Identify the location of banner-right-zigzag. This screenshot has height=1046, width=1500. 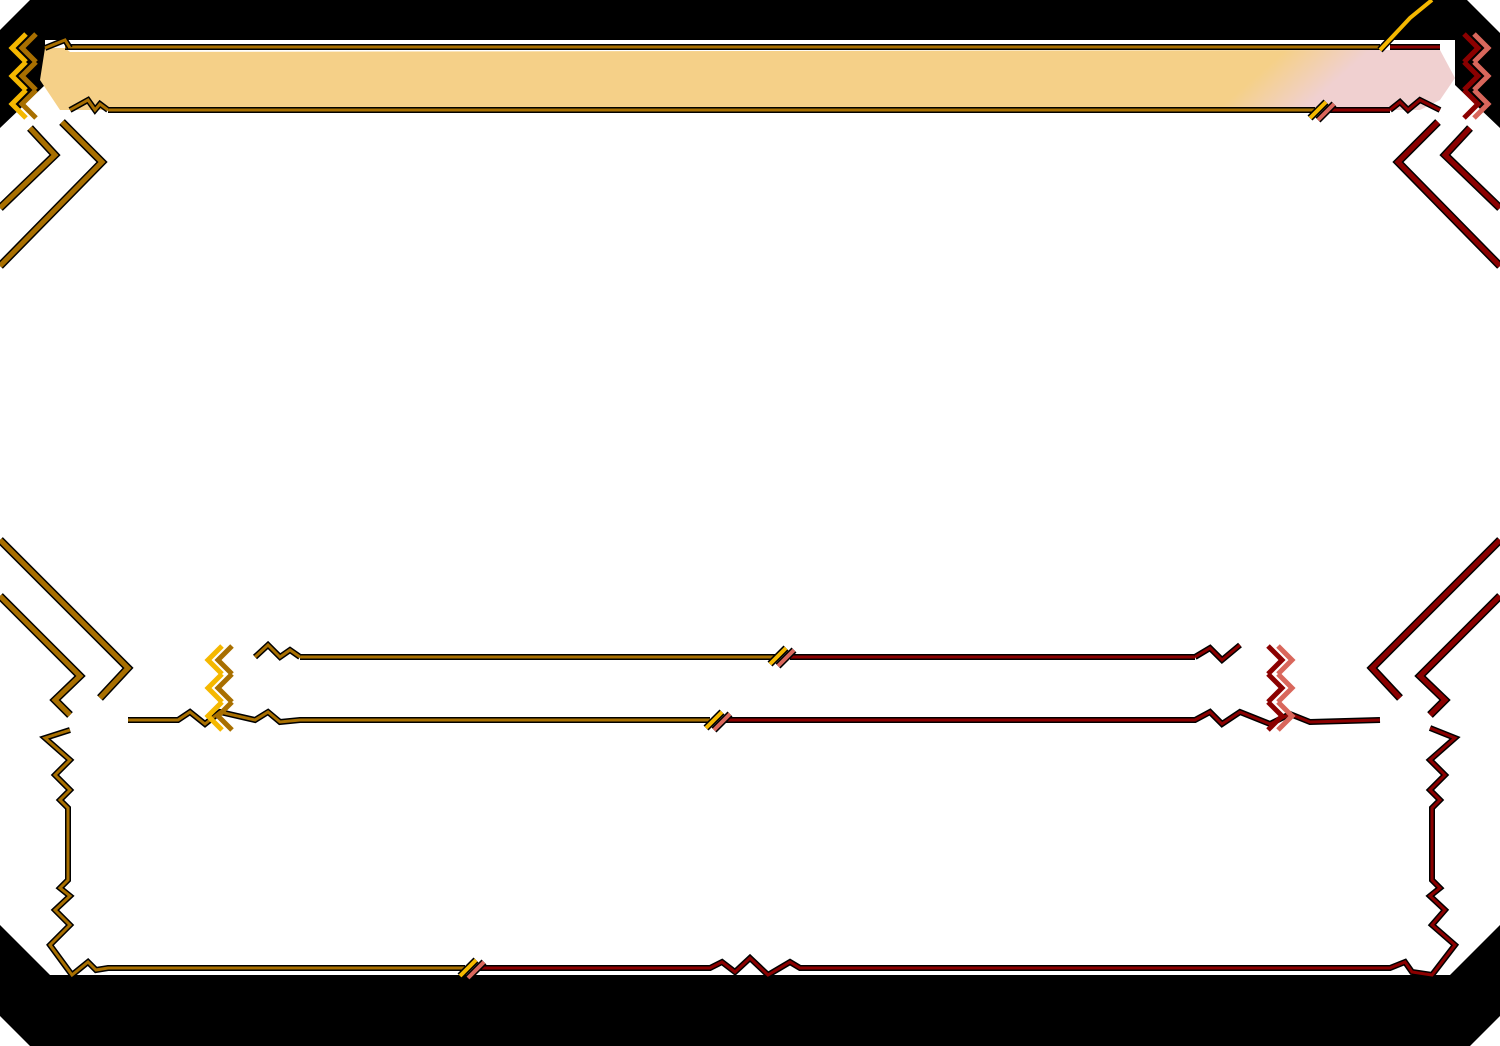
(1415, 105).